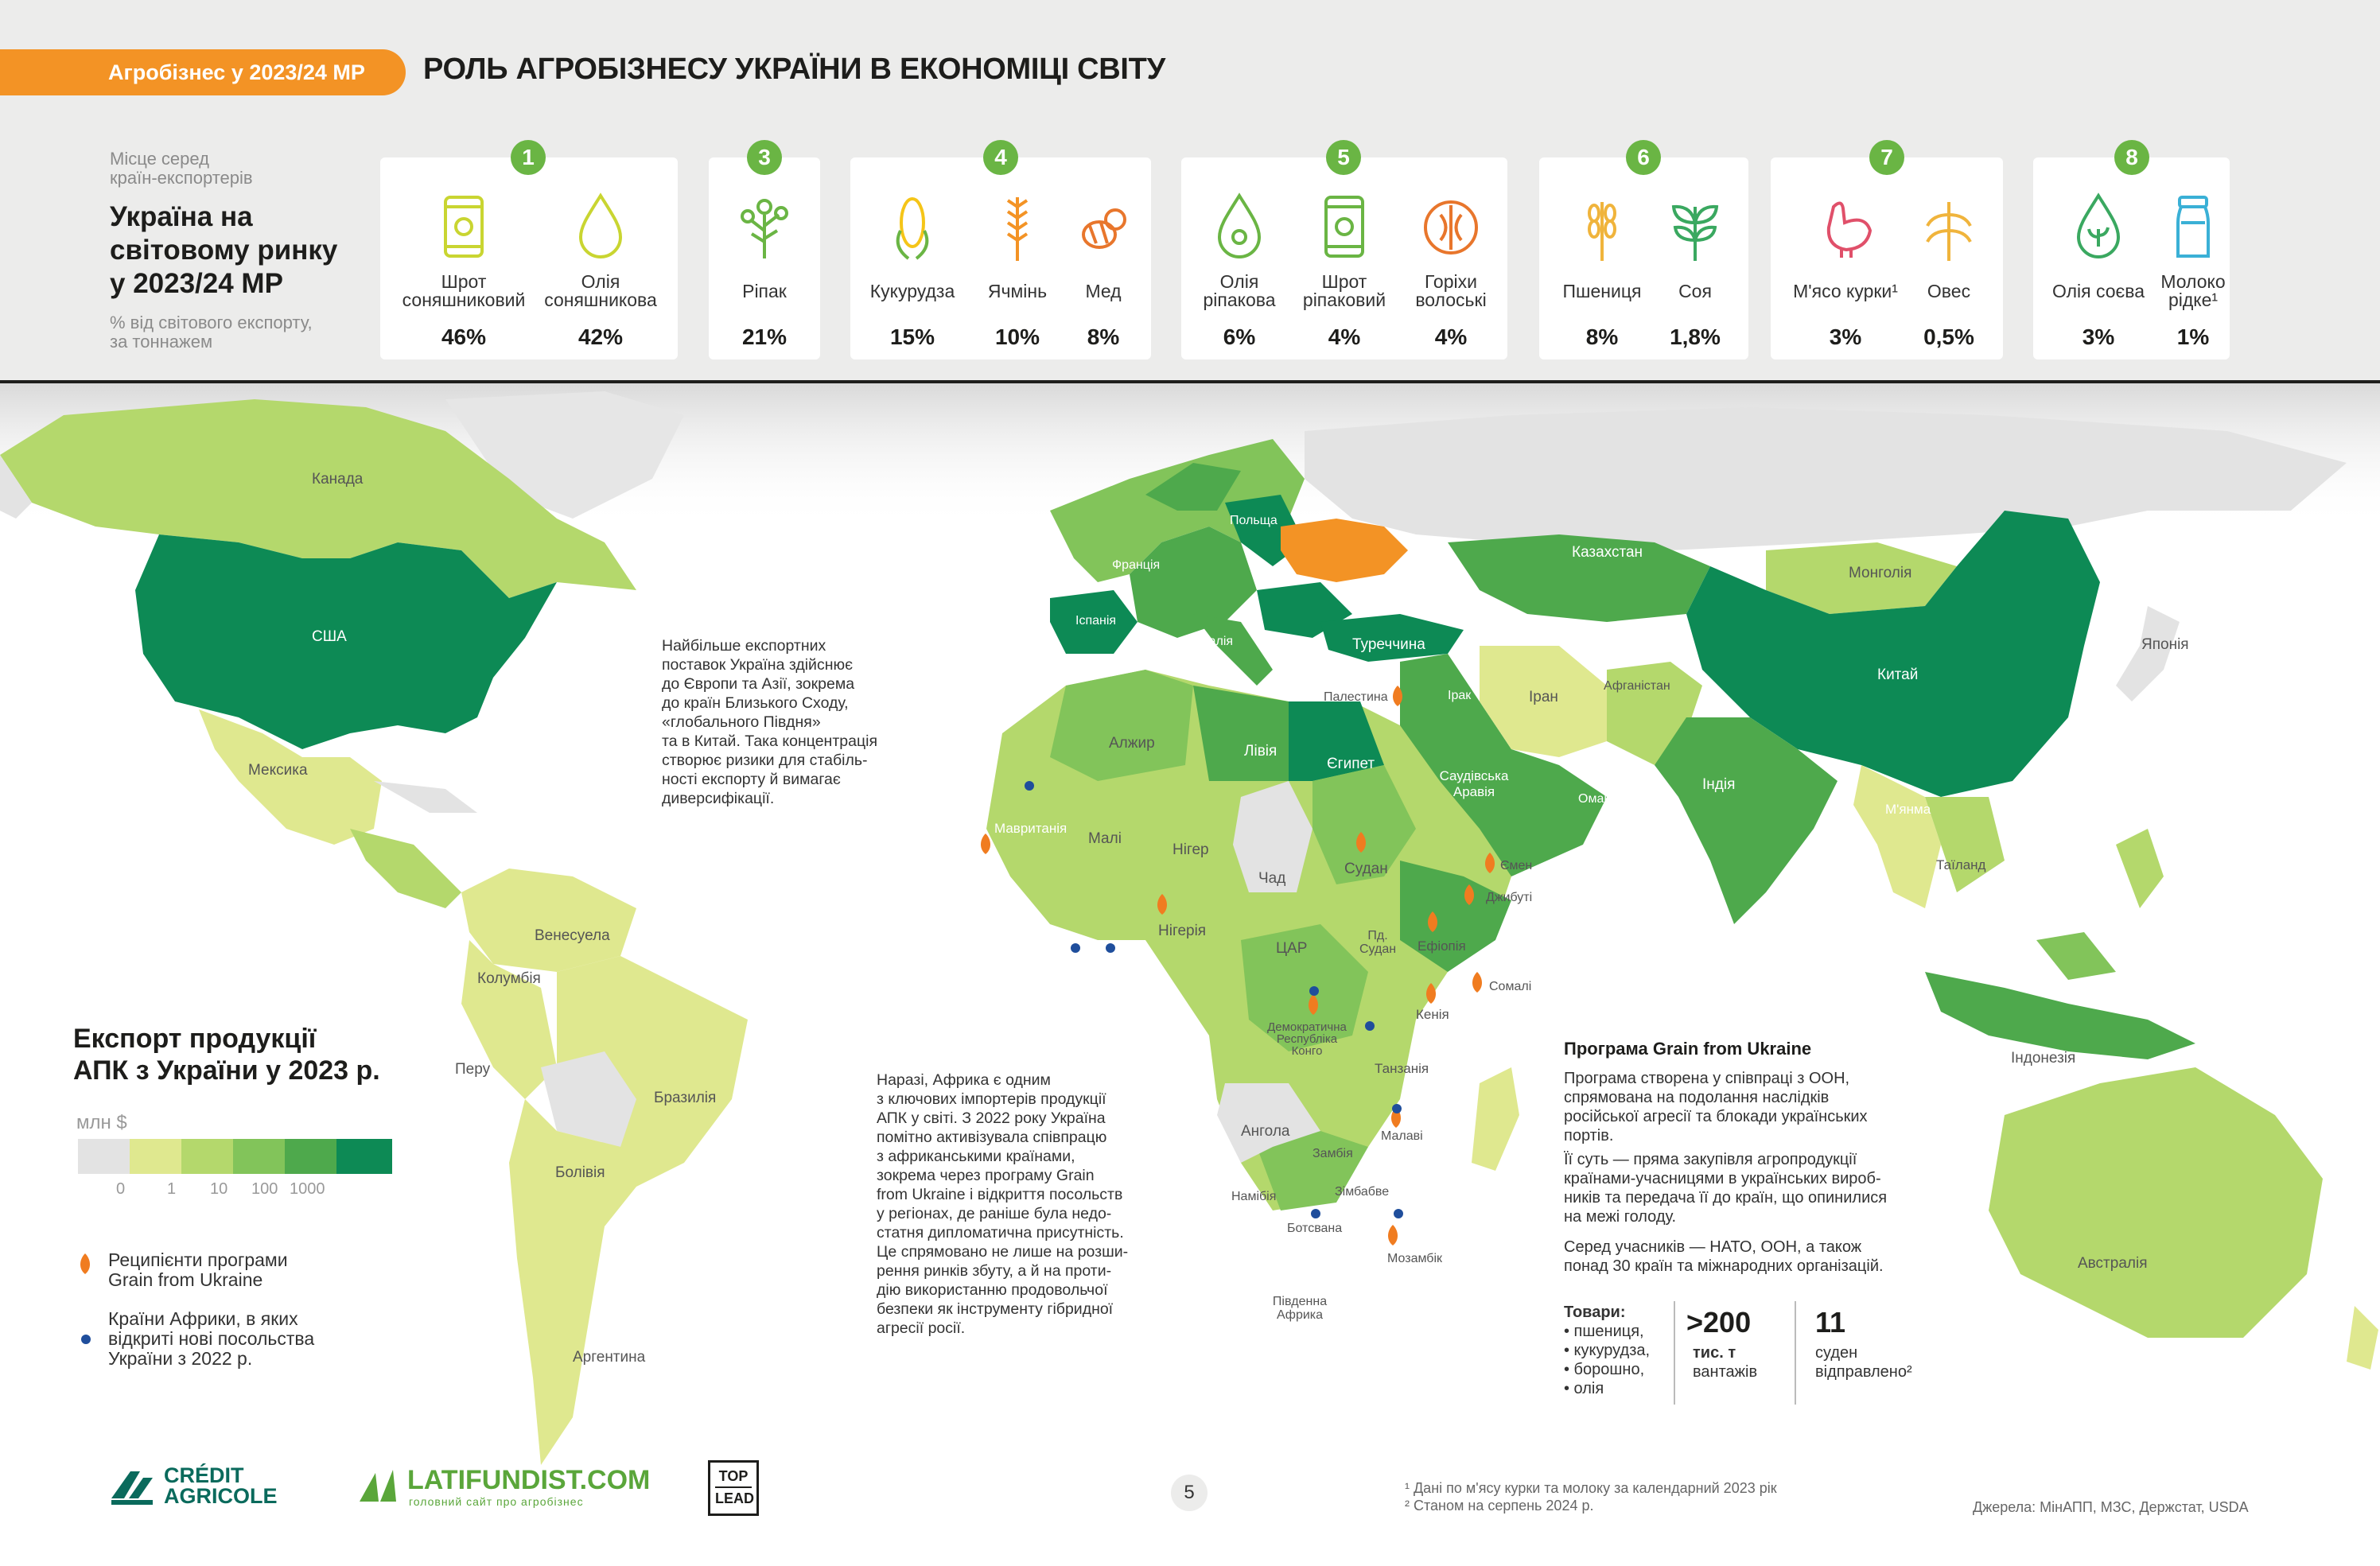 The image size is (2380, 1566). Describe the element at coordinates (1388, 644) in the screenshot. I see `label-turkey: Туреччина` at that location.